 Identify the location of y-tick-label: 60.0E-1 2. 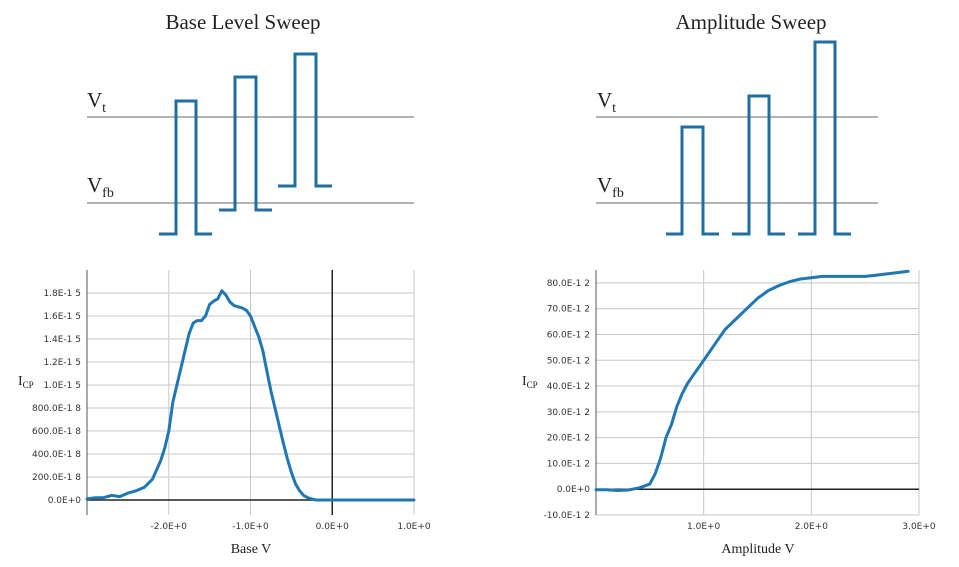
(568, 335).